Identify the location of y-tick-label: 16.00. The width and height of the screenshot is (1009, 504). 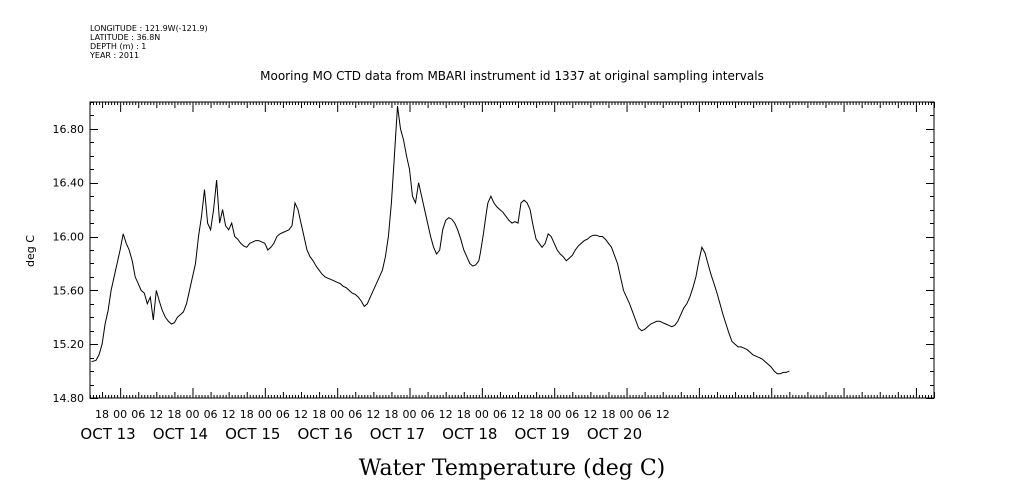
(69, 237).